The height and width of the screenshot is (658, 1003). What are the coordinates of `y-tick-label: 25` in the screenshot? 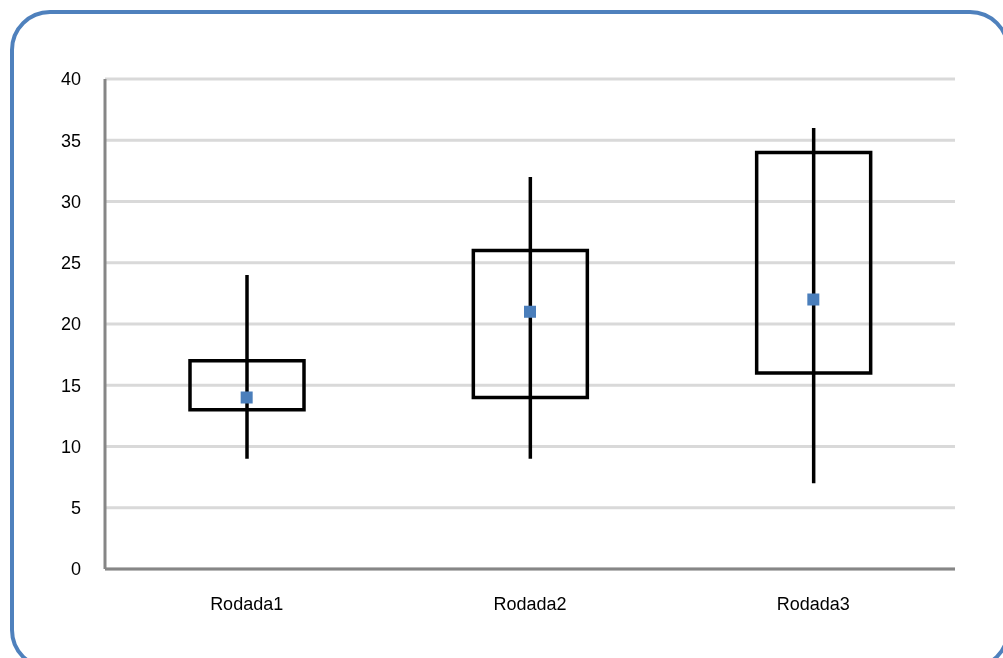 It's located at (70, 263).